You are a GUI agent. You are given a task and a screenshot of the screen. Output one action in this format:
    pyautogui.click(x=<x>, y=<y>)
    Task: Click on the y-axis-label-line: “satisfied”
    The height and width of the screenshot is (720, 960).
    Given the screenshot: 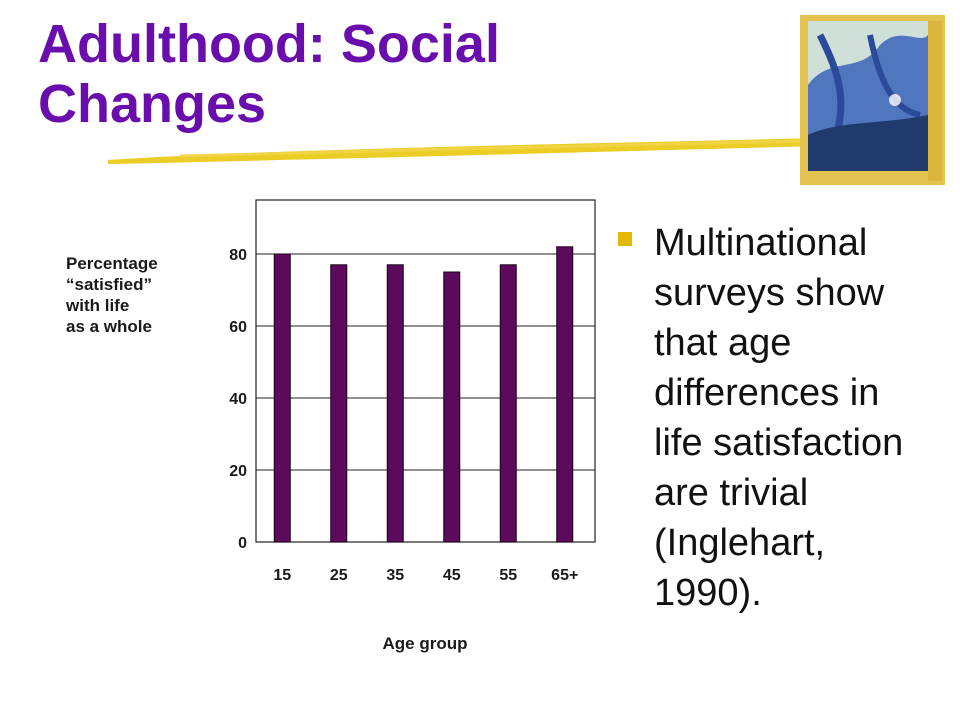 What is the action you would take?
    pyautogui.click(x=109, y=284)
    